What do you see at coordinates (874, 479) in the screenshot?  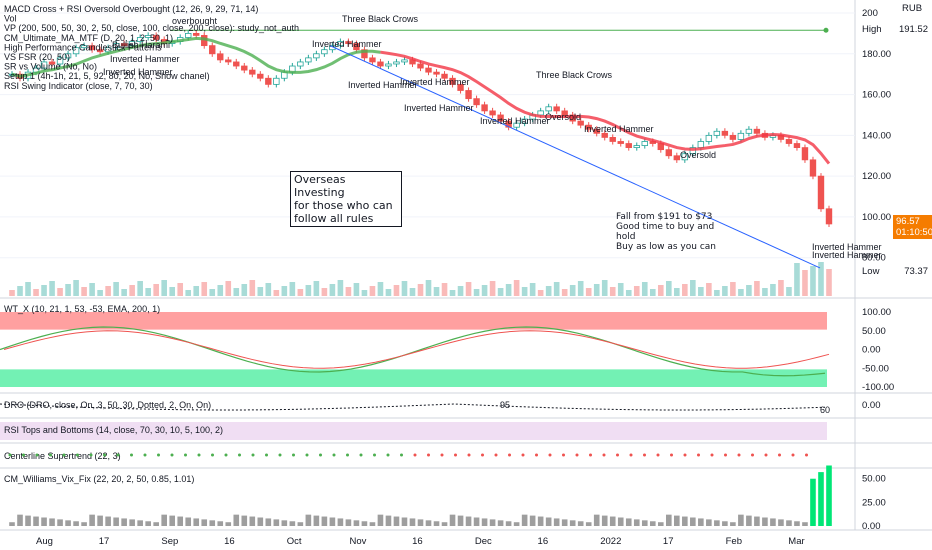 I see `vixfix-axis-tick: 50.00` at bounding box center [874, 479].